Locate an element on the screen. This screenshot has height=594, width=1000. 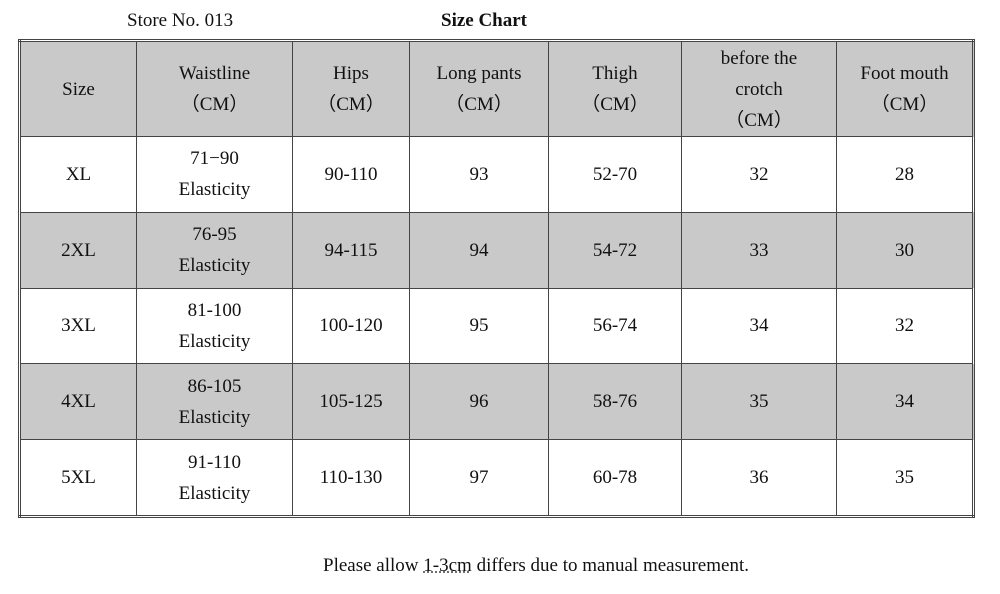
table-cell: 95 is located at coordinates (479, 326).